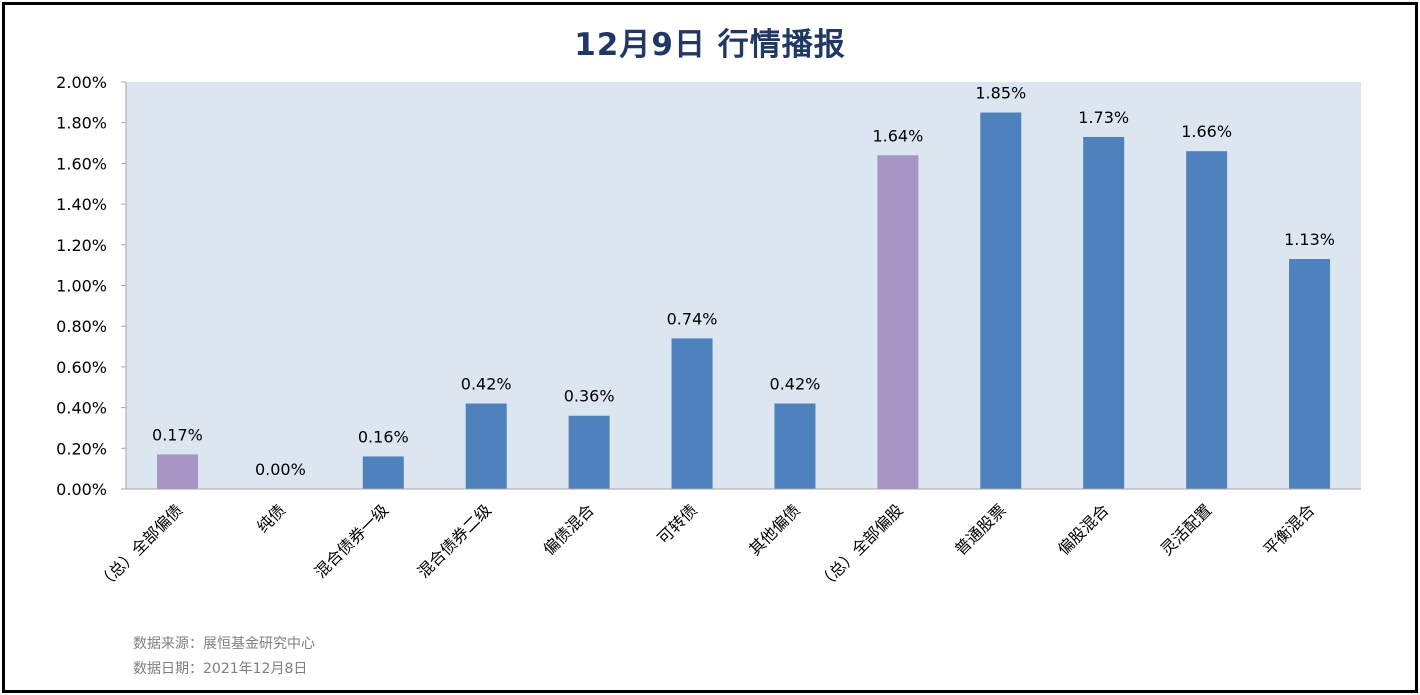 Image resolution: width=1420 pixels, height=695 pixels. Describe the element at coordinates (710, 45) in the screenshot. I see `chart-title: 12月9日 行情播报` at that location.